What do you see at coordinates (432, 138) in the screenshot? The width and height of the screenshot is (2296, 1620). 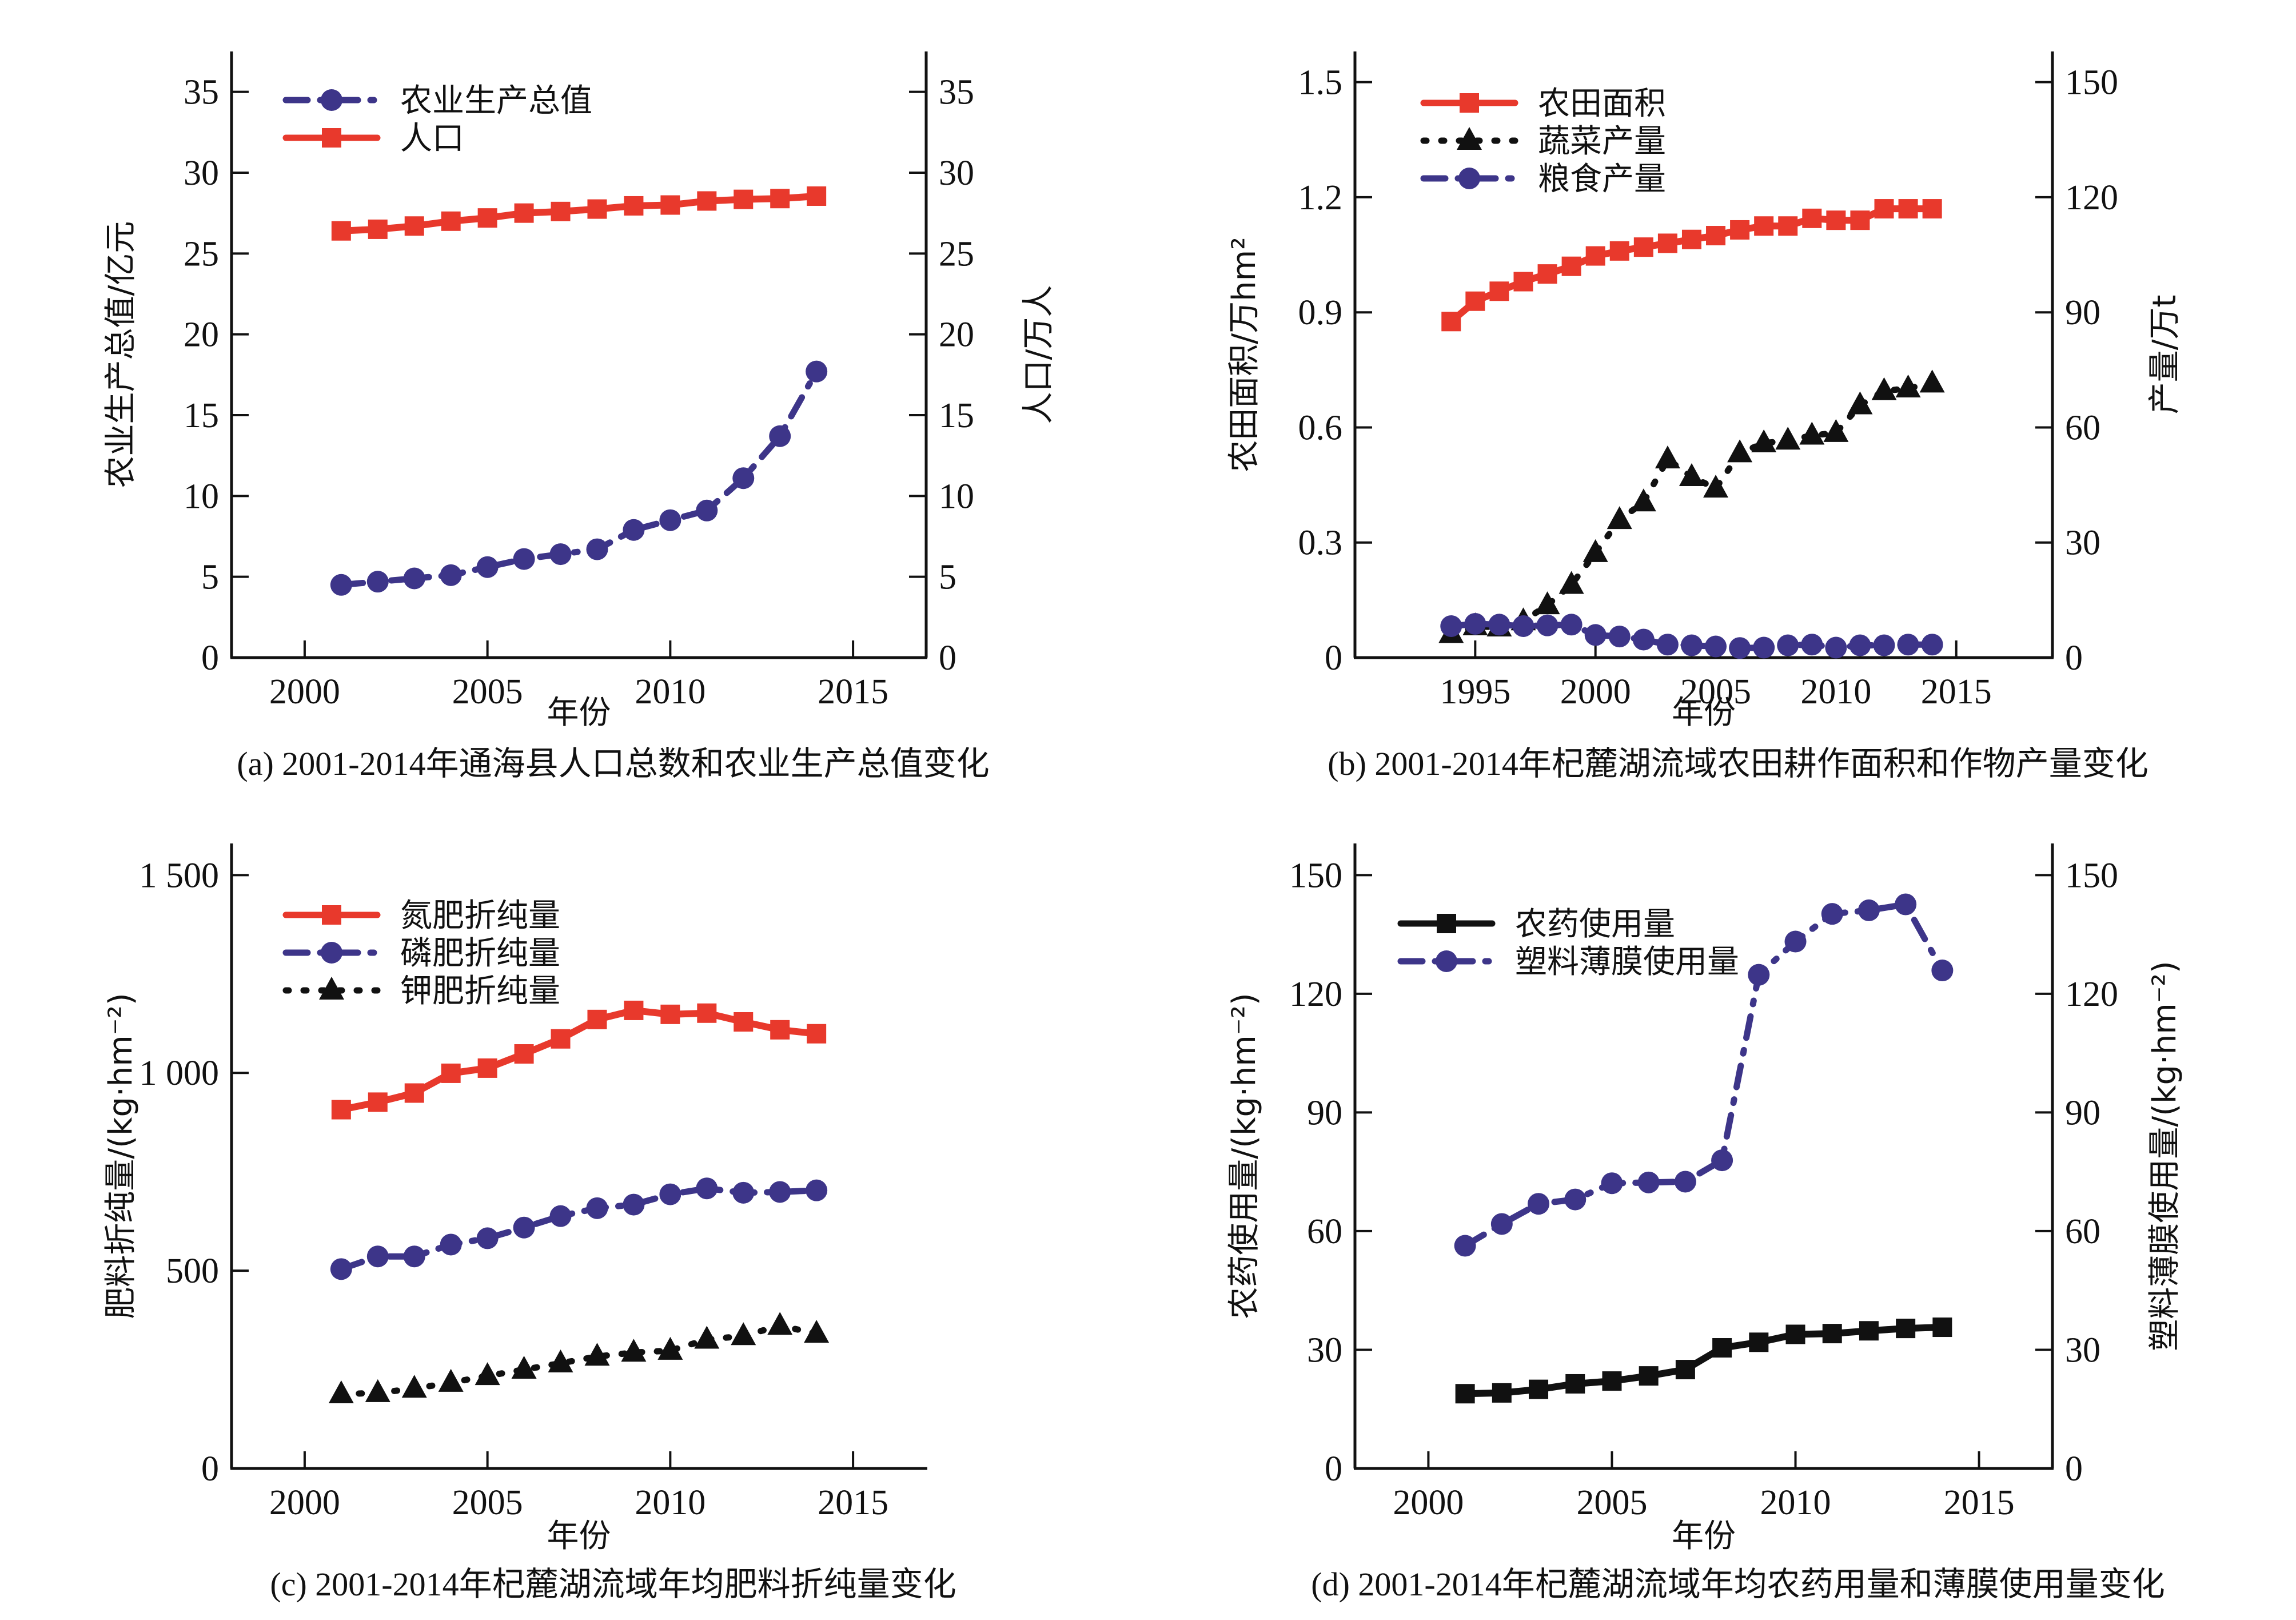 I see `legend-label: 人口` at bounding box center [432, 138].